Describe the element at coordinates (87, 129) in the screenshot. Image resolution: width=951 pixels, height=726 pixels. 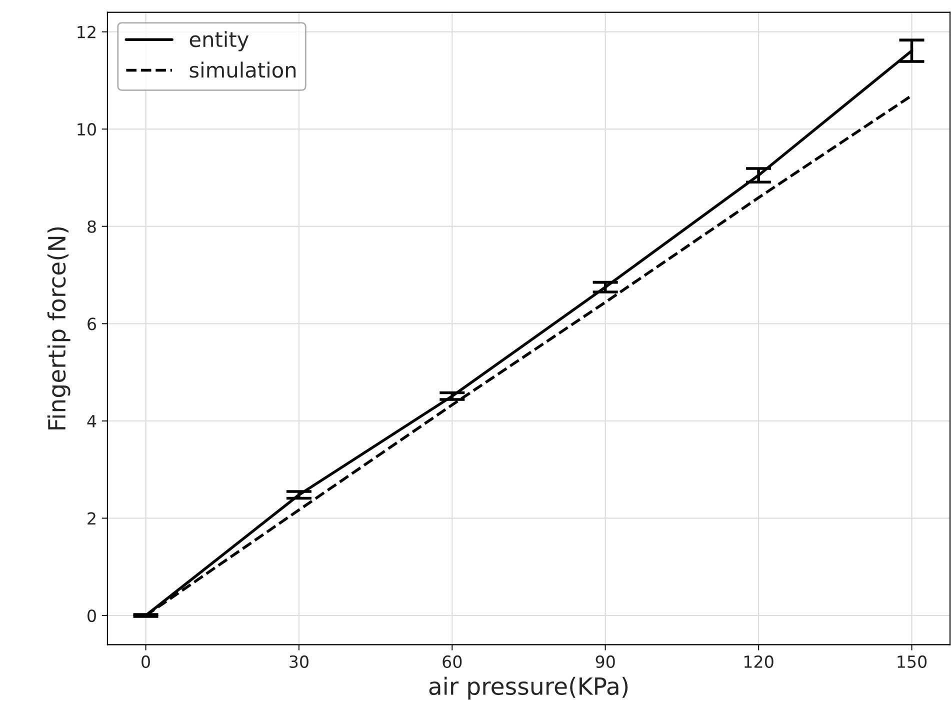
I see `y-tick-label: 10` at that location.